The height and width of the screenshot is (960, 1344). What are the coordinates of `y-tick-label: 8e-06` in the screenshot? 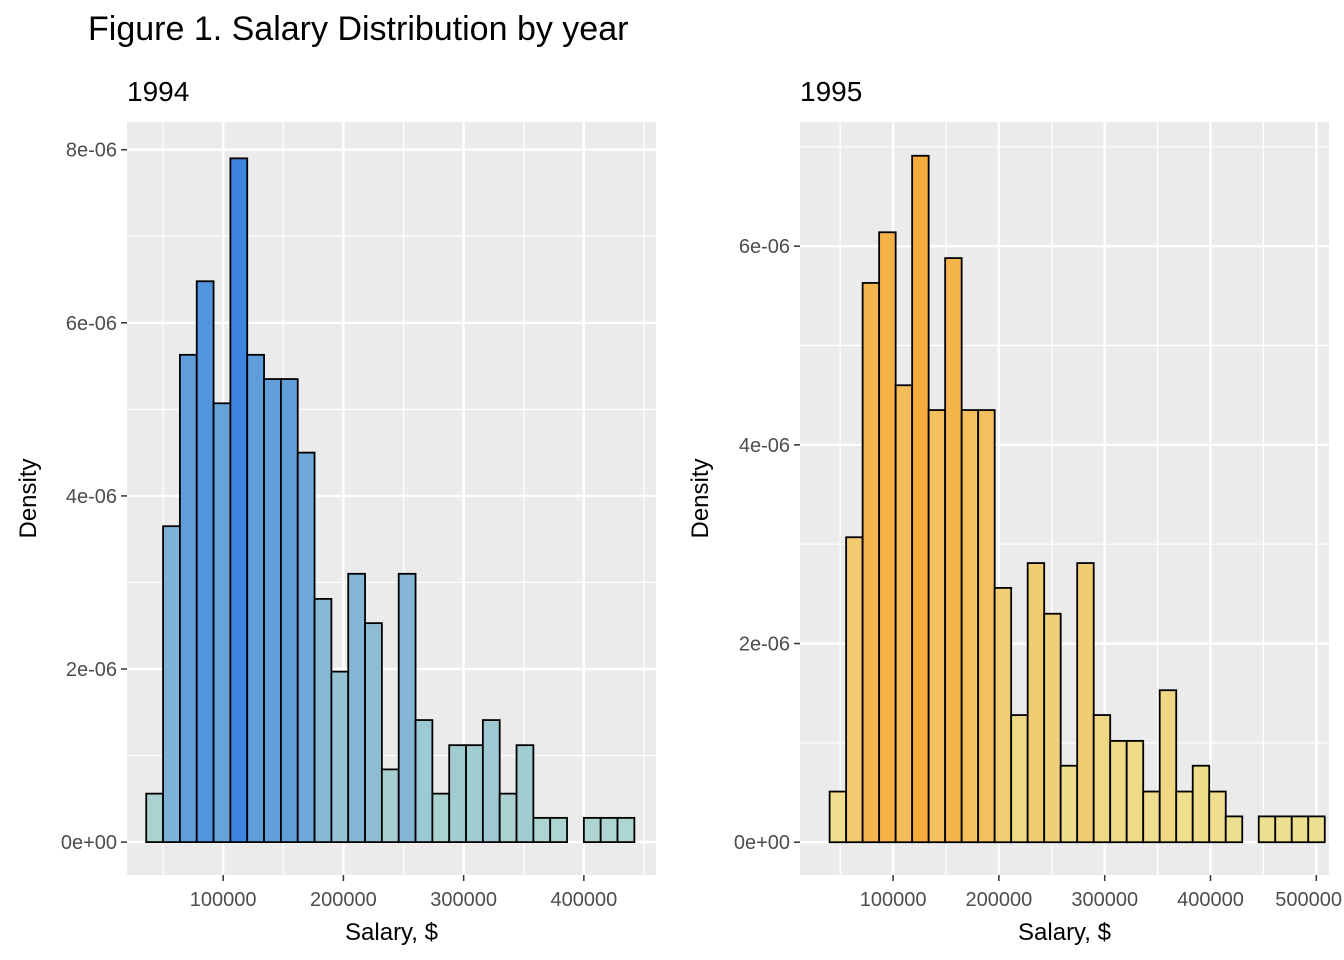 It's located at (91, 151).